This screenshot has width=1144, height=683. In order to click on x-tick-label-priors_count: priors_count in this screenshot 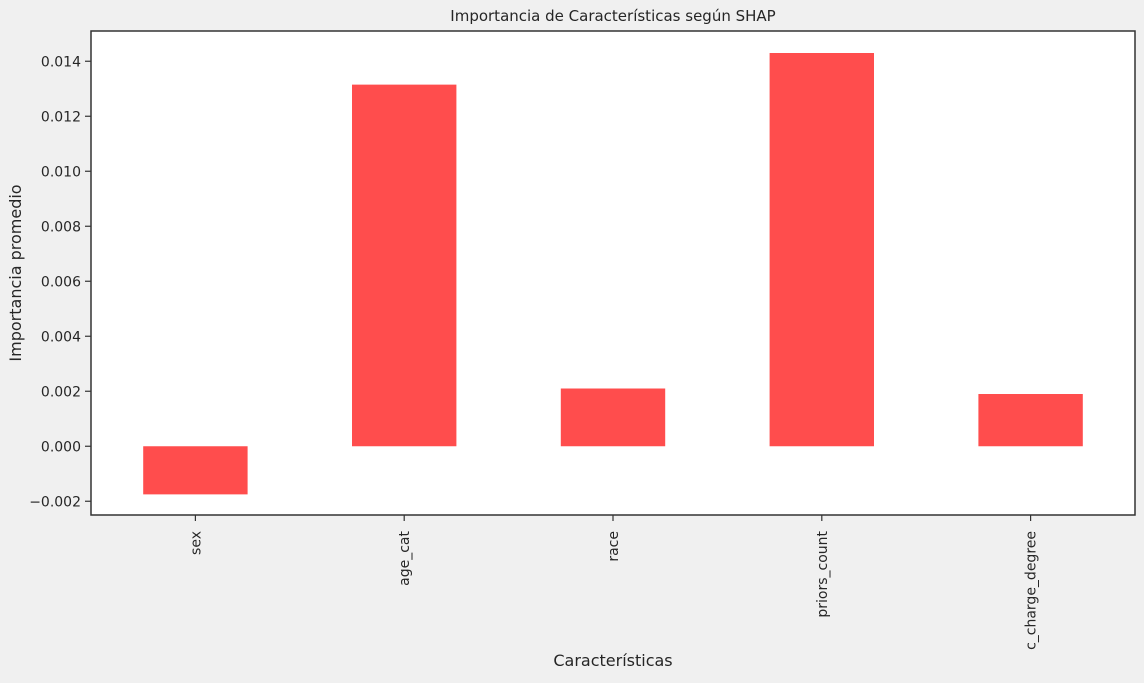, I will do `click(823, 574)`.